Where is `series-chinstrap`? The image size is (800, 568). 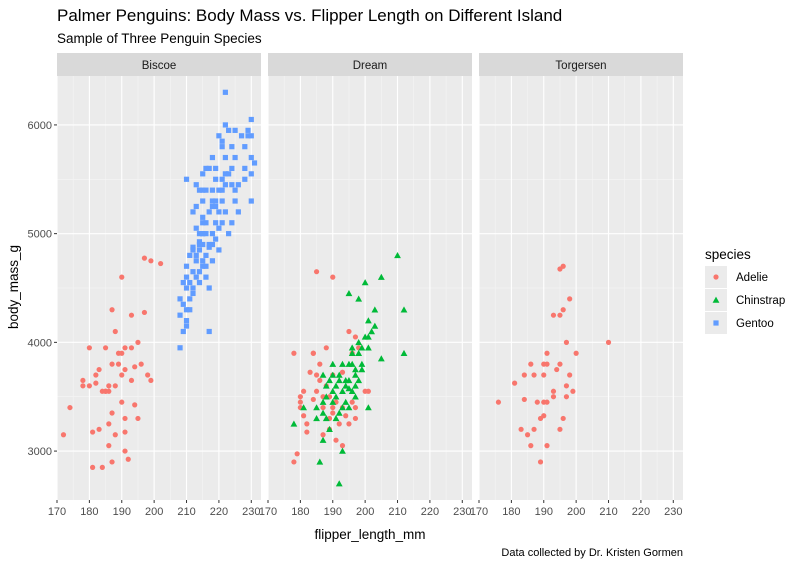 series-chinstrap is located at coordinates (349, 369).